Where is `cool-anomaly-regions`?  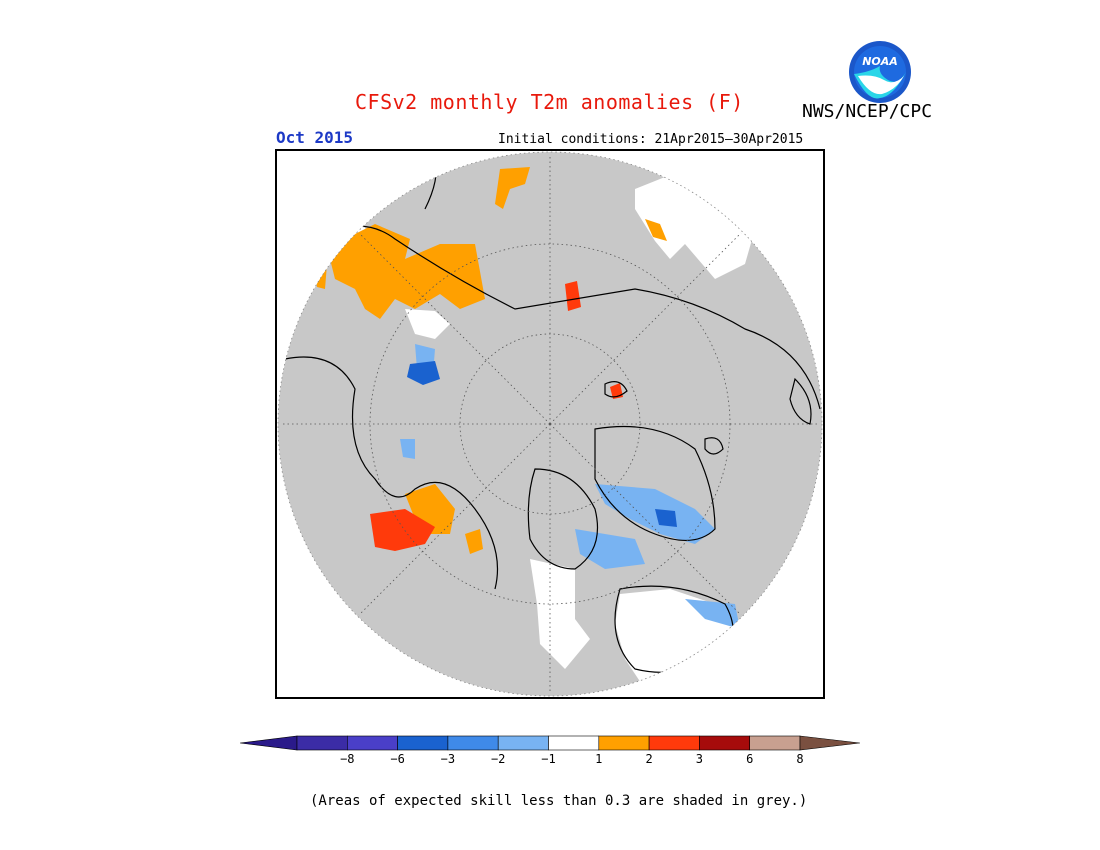
cool-anomaly-regions is located at coordinates (570, 486).